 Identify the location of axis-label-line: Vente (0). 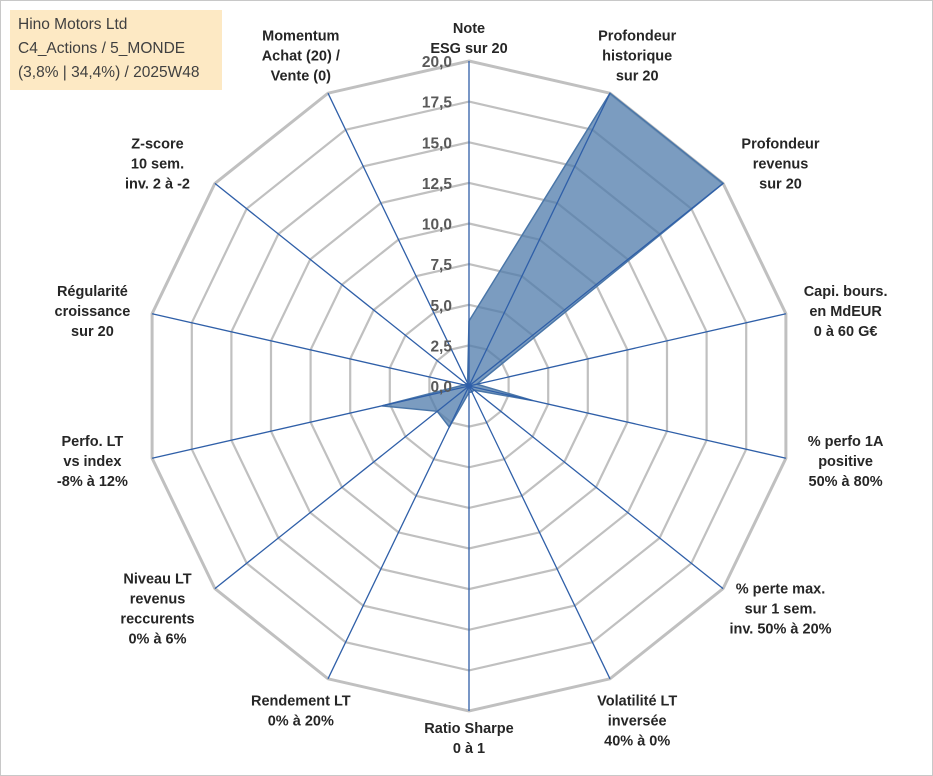
(301, 76).